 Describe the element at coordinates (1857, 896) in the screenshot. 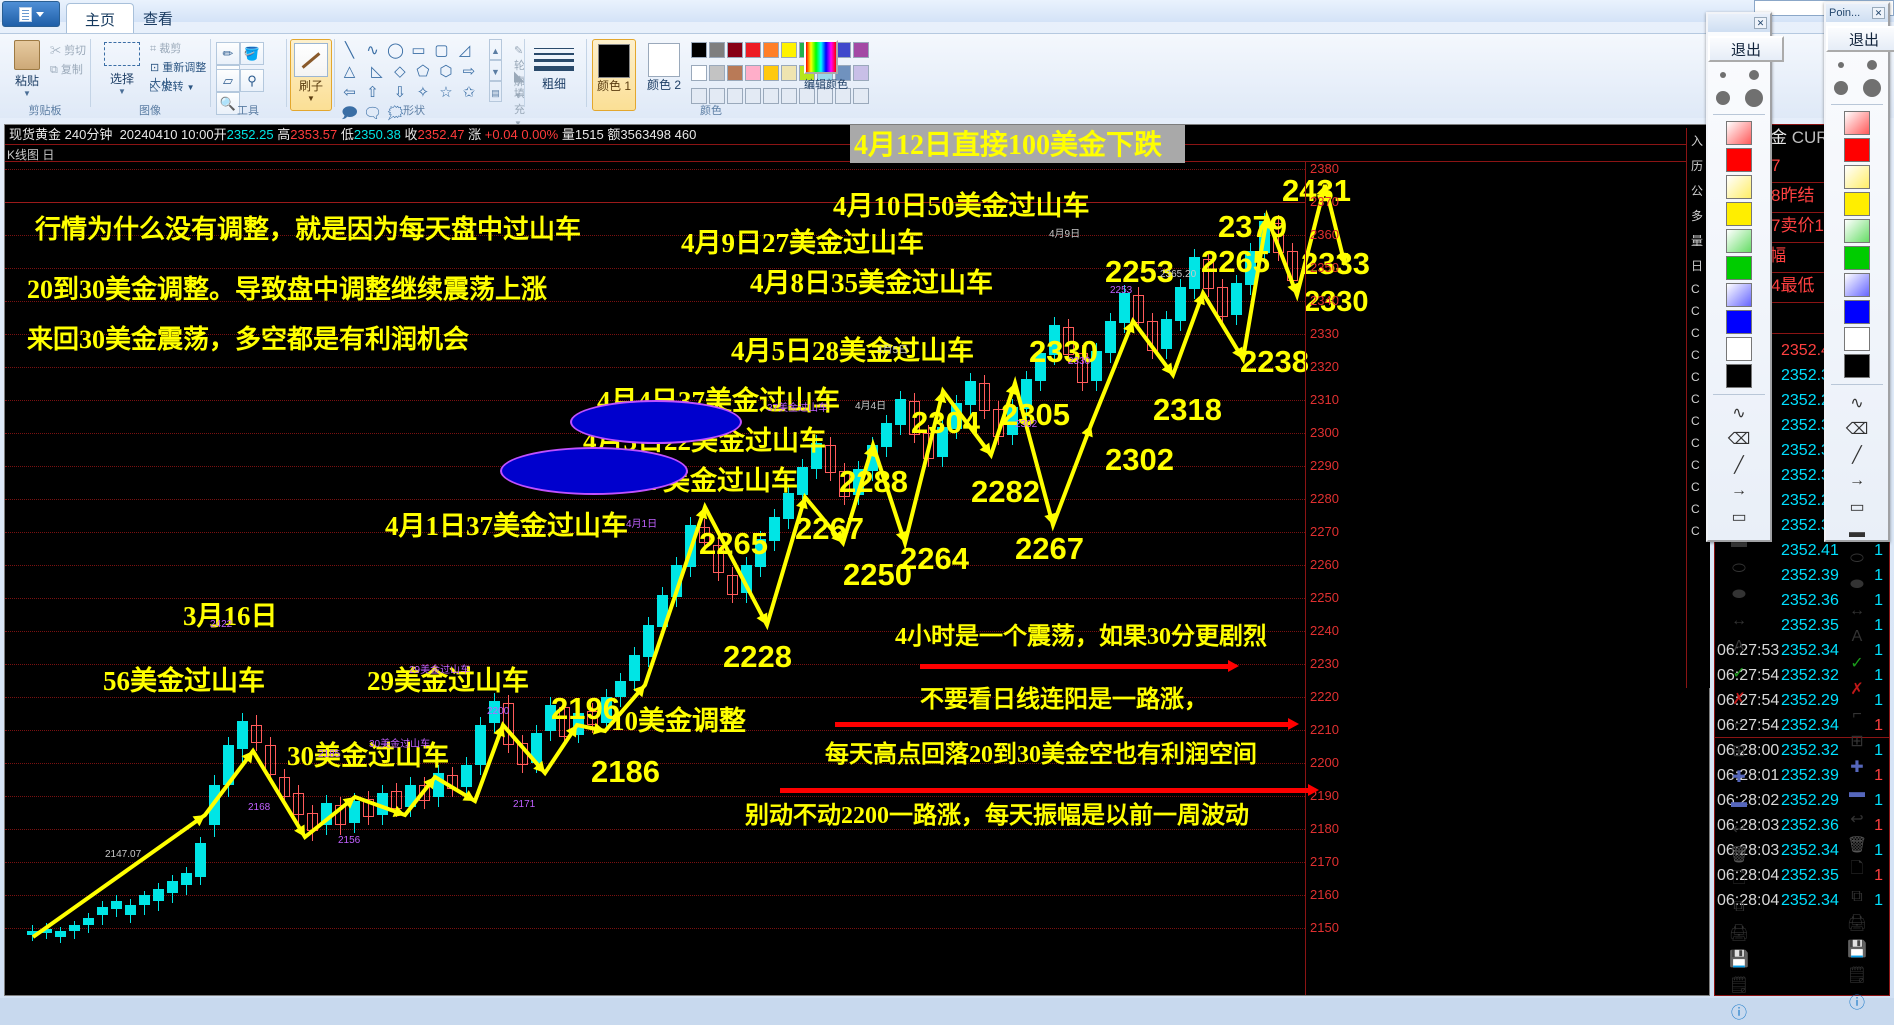

I see `copy-icon: ⧉` at that location.